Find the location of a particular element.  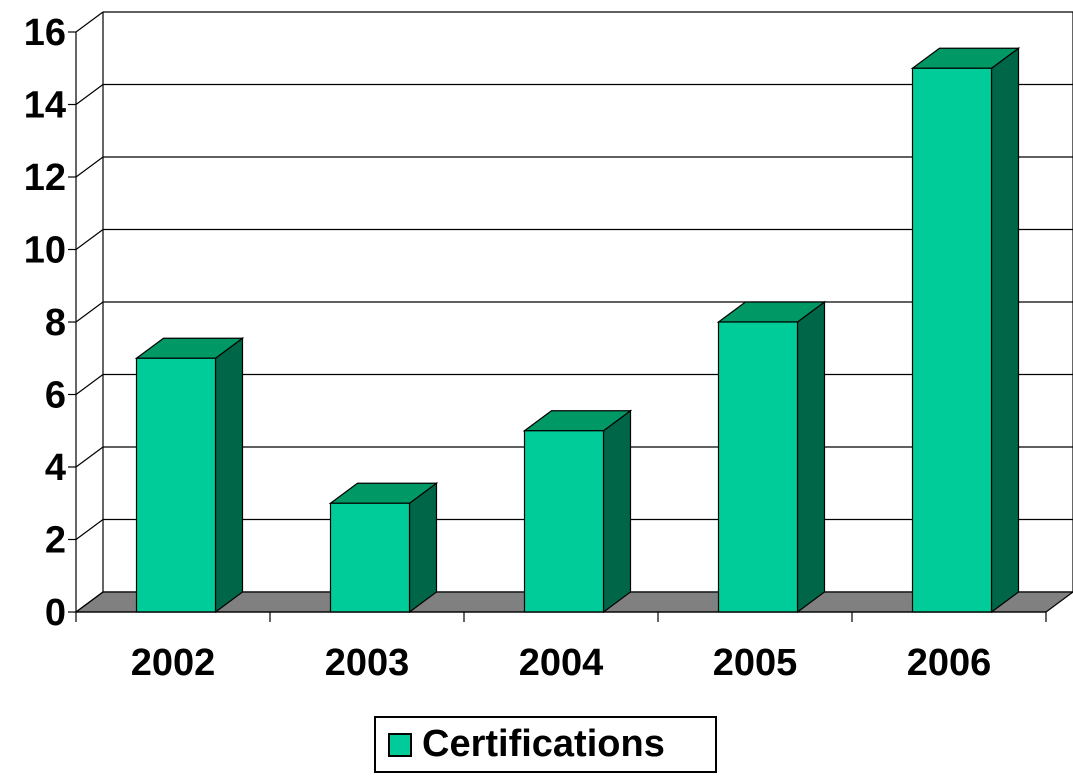

y-tick-label: 8 is located at coordinates (55, 323).